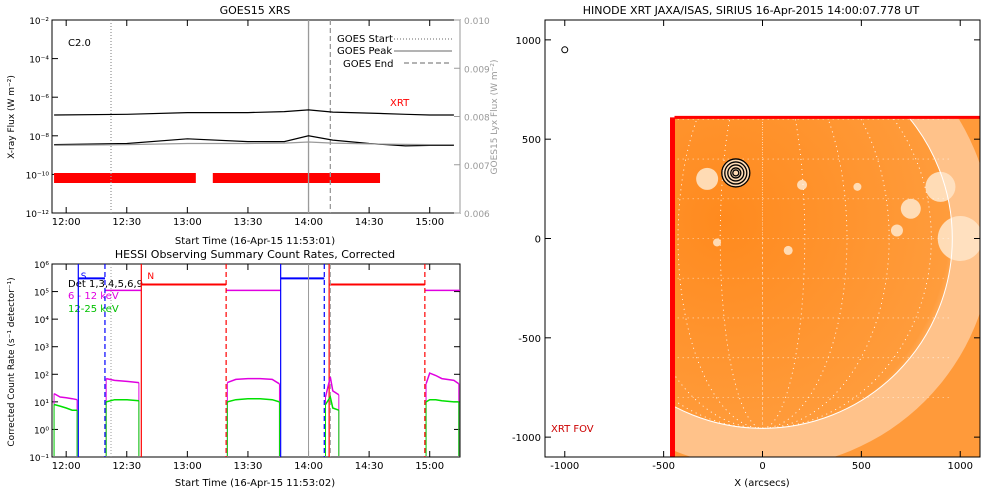 The image size is (1000, 500). Describe the element at coordinates (12, 117) in the screenshot. I see `goes-y-axis-label: X-ray Flux (W m⁻²)` at that location.